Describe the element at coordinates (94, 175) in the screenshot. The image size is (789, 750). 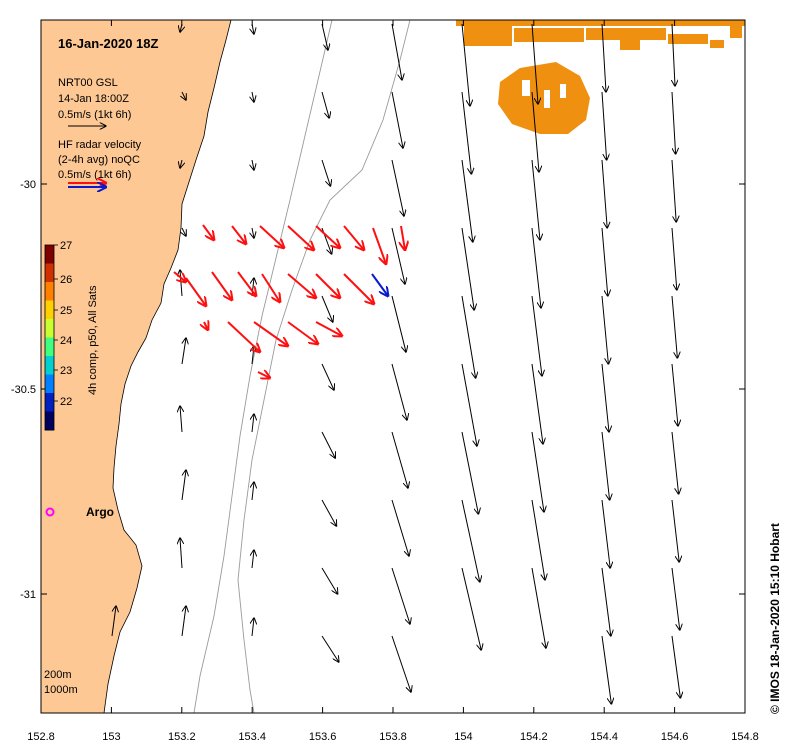
I see `legend-radar-scale: 0.5m/s (1kt 6h)` at that location.